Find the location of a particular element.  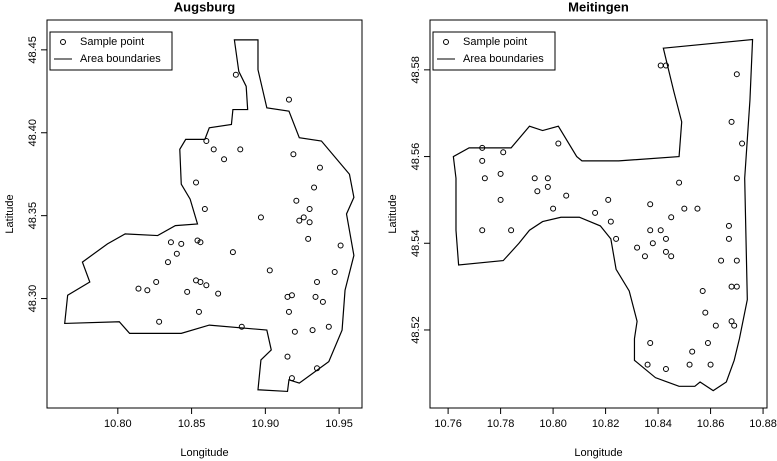

legend-box is located at coordinates (111, 51).